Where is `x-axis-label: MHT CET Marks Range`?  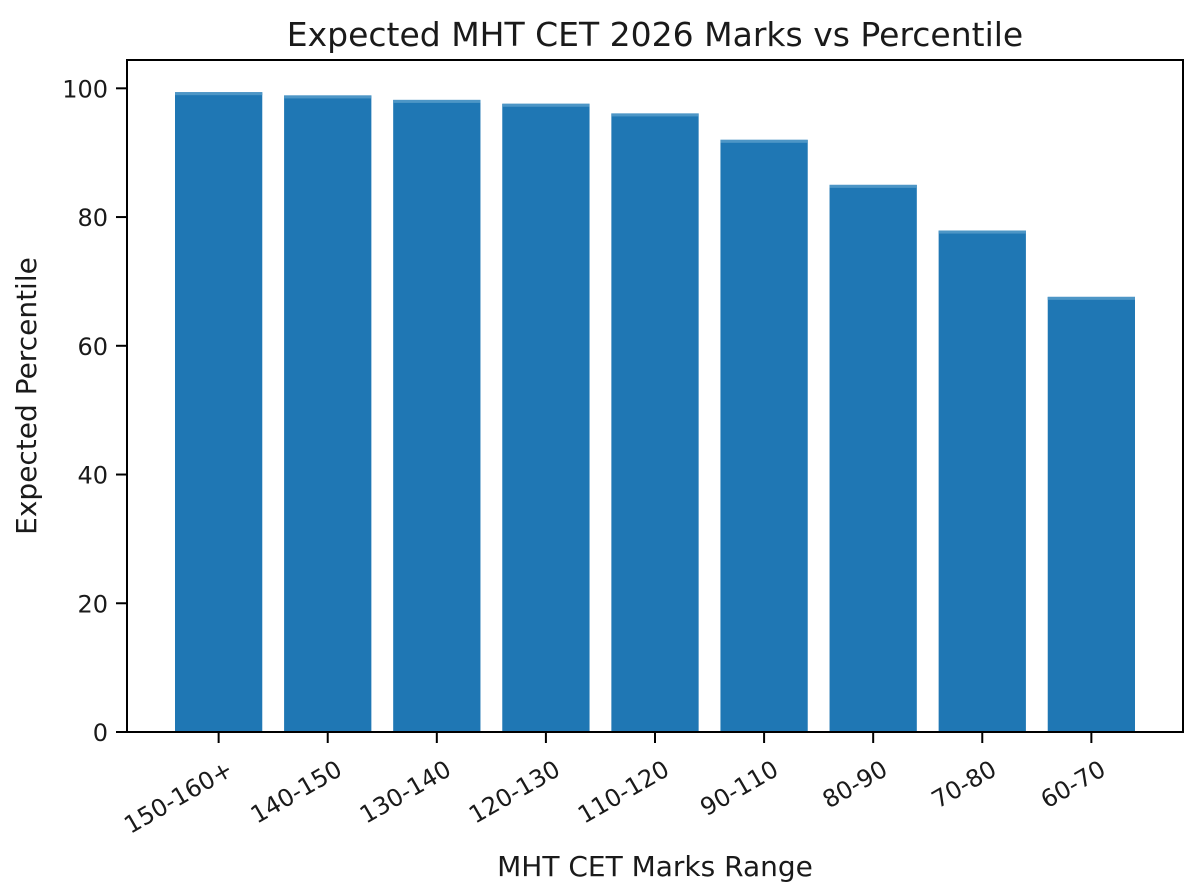
x-axis-label: MHT CET Marks Range is located at coordinates (655, 866).